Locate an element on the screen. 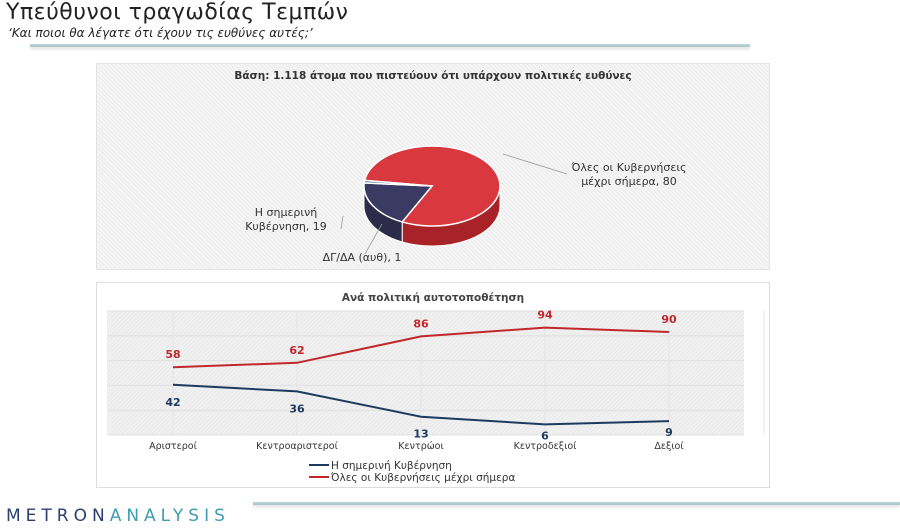 This screenshot has width=900, height=531. pie-label-current-government: Η σημερινή Κυβέρνηση, 19 is located at coordinates (286, 220).